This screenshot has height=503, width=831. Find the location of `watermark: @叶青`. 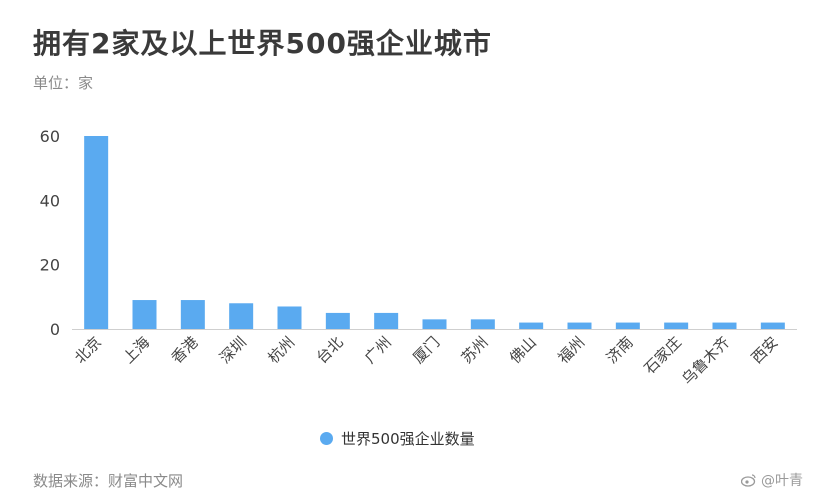

watermark: @叶青 is located at coordinates (772, 480).